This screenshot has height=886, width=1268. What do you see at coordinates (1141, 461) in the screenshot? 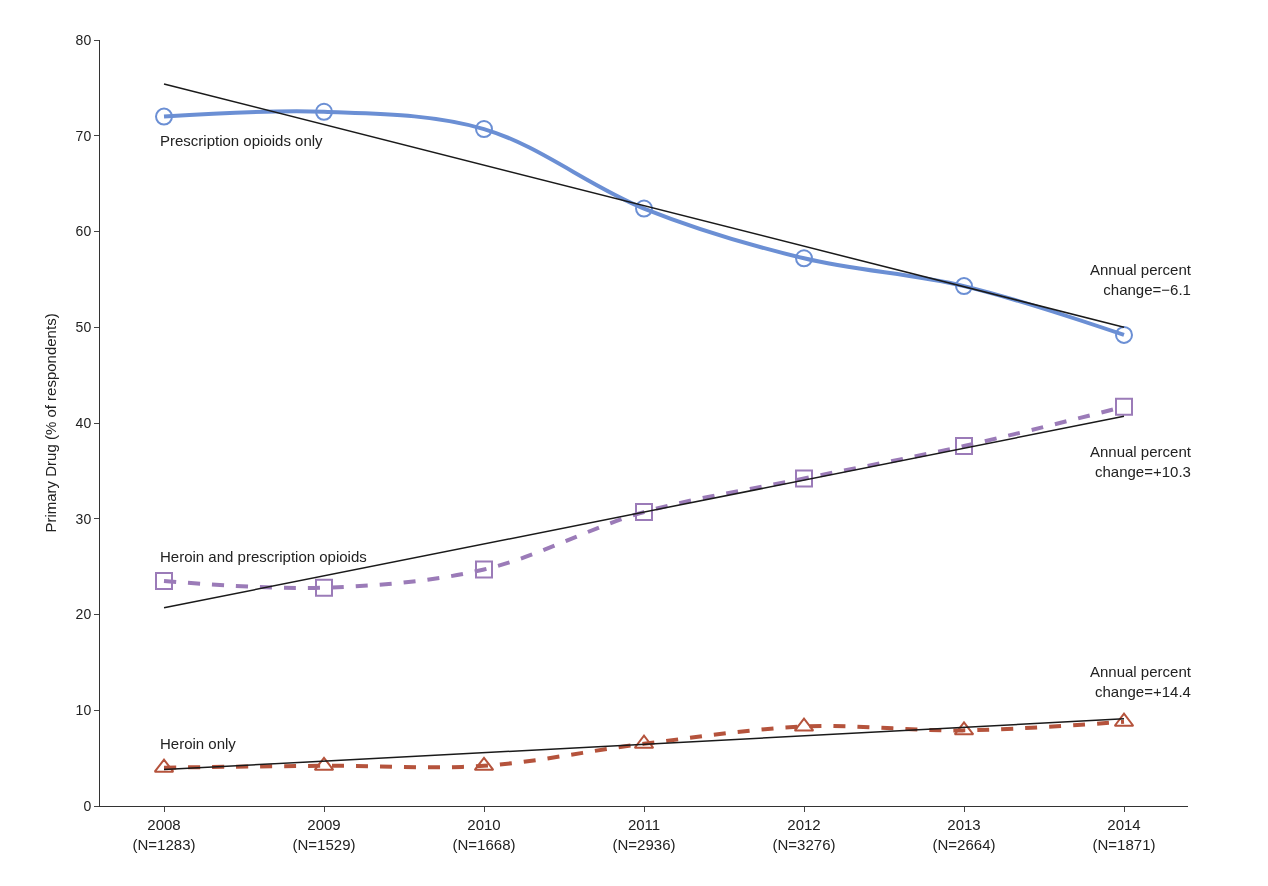
I see `annotation: Annual percent change=+10.3` at bounding box center [1141, 461].